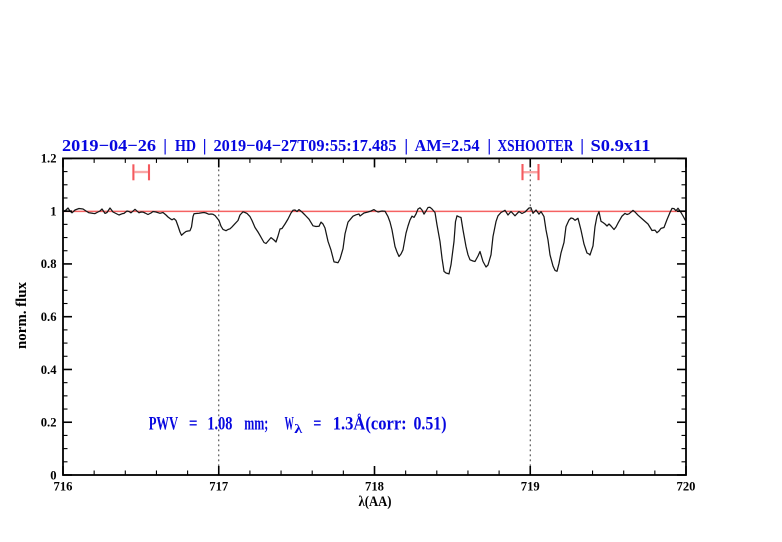 The width and height of the screenshot is (782, 542). Describe the element at coordinates (49, 370) in the screenshot. I see `svg-text: 0.4` at that location.